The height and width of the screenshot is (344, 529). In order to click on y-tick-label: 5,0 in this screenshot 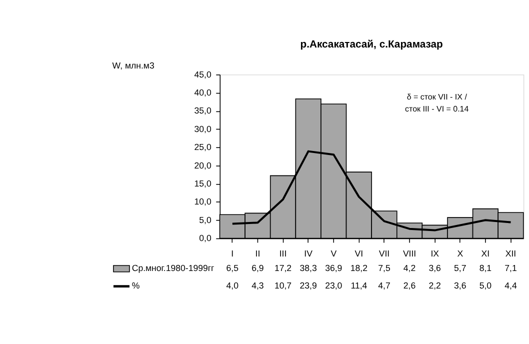, I will do `click(205, 219)`.